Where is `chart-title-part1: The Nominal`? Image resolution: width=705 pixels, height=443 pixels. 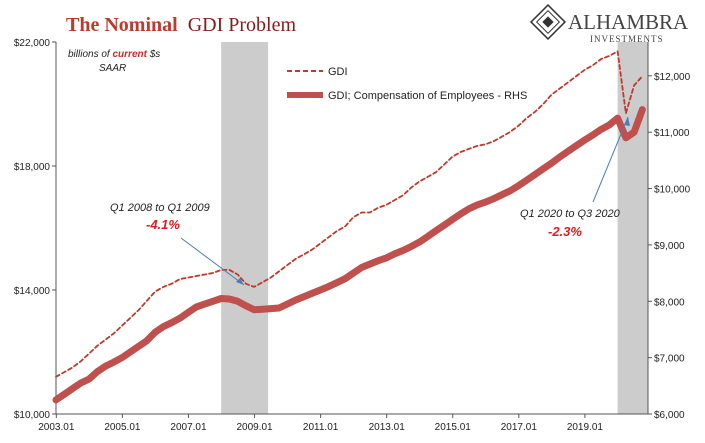
chart-title-part1: The Nominal is located at coordinates (122, 25).